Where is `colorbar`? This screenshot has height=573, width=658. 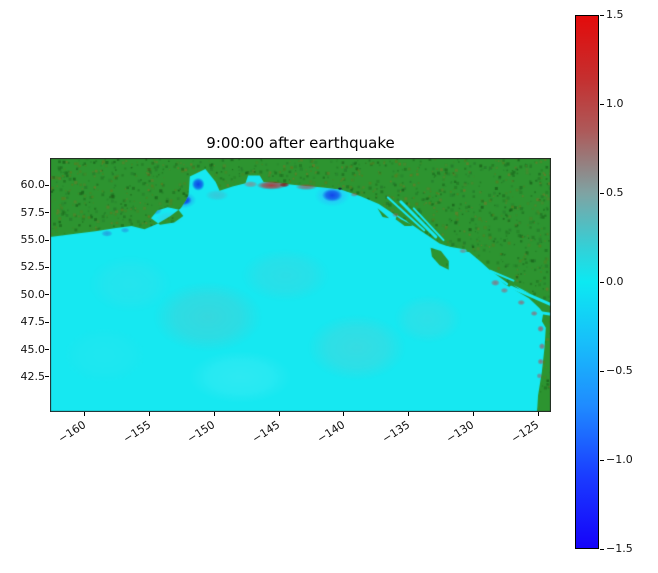 colorbar is located at coordinates (587, 282).